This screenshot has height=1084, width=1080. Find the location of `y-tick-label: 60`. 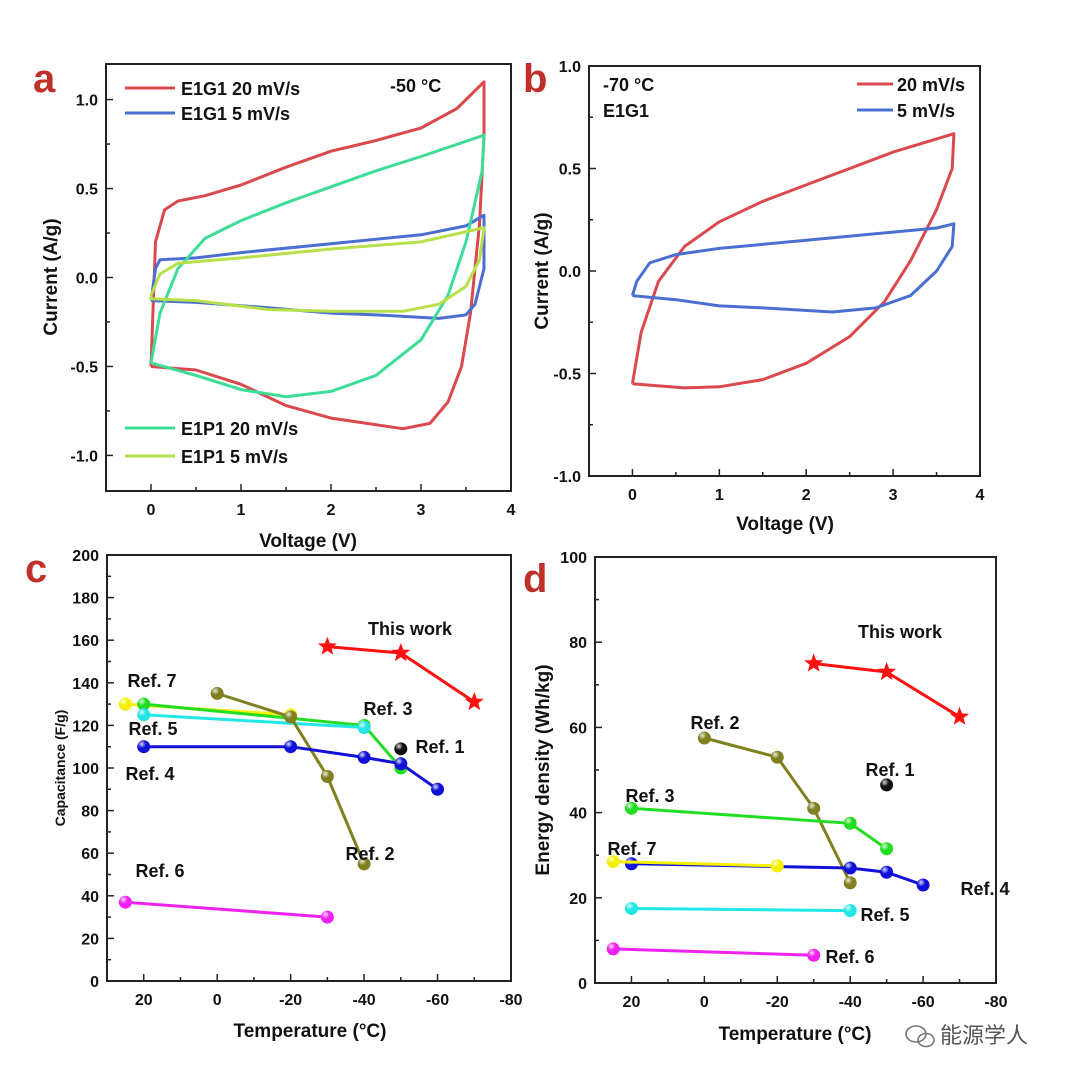

y-tick-label: 60 is located at coordinates (90, 854).